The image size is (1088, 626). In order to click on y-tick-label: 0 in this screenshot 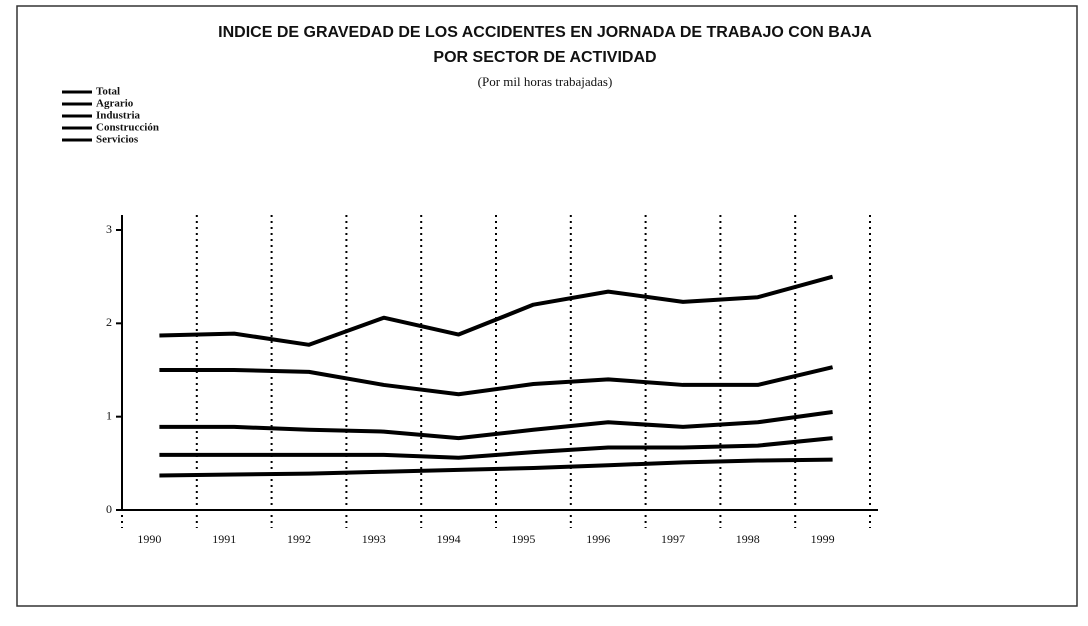, I will do `click(109, 509)`.